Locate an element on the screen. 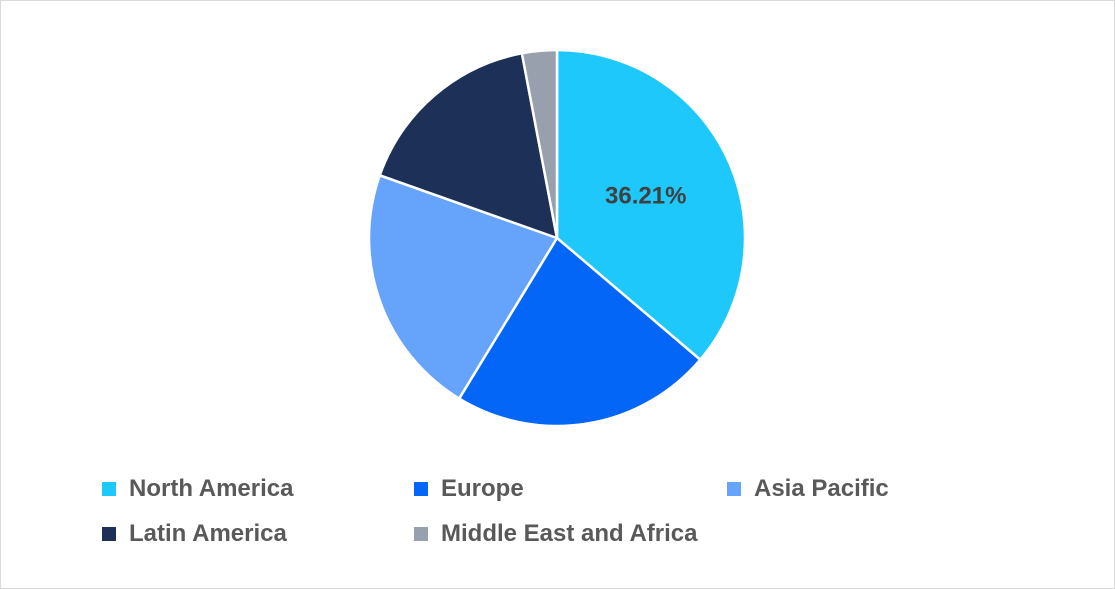  pie-slice-asia-pacific is located at coordinates (463, 287).